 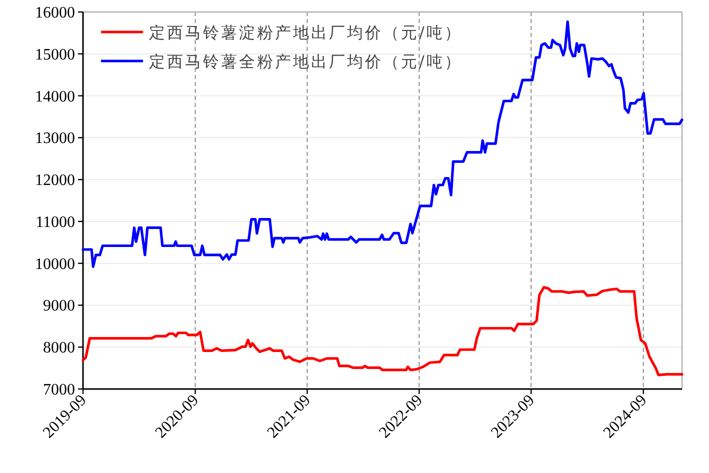 What do you see at coordinates (59, 390) in the screenshot?
I see `y-tick-label: 7000` at bounding box center [59, 390].